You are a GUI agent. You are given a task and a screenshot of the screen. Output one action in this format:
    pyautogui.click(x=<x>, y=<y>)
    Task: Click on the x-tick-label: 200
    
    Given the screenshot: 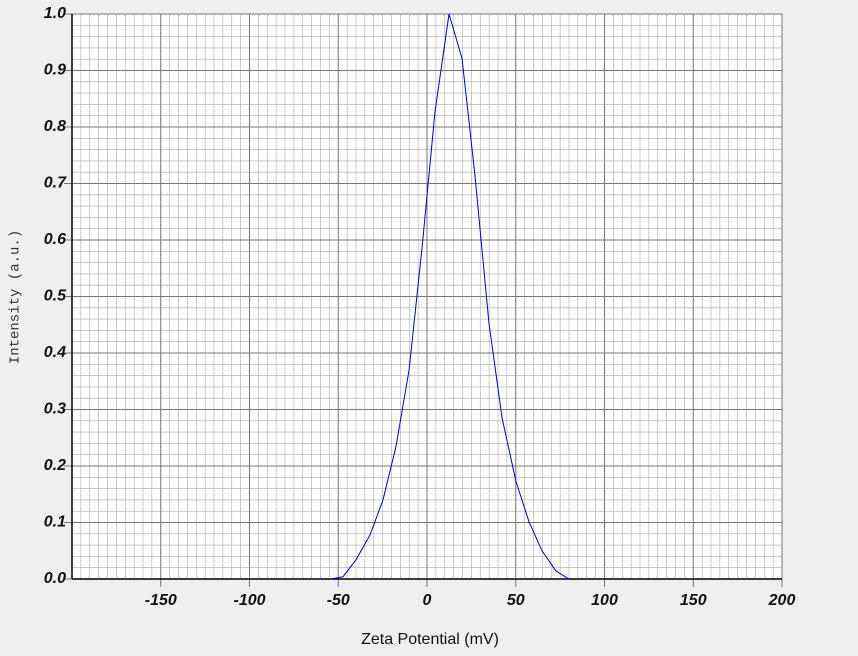 What is the action you would take?
    pyautogui.click(x=782, y=600)
    